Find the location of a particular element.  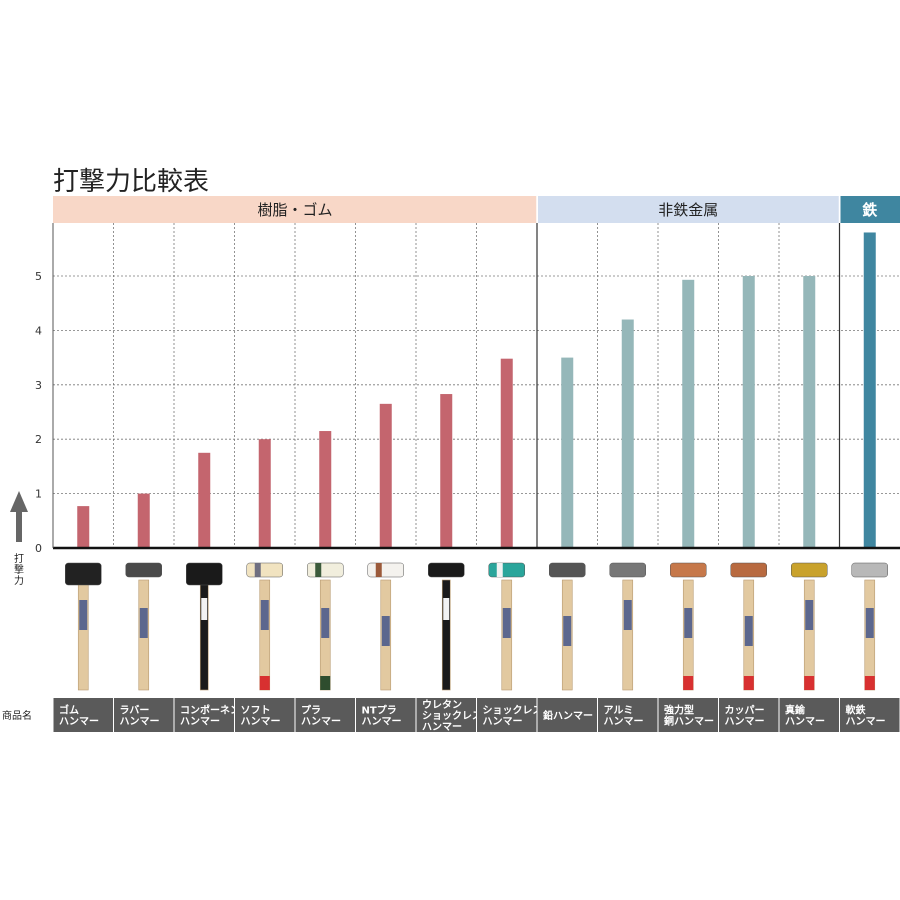

y-axis-label-char-0: 打 is located at coordinates (19, 558).